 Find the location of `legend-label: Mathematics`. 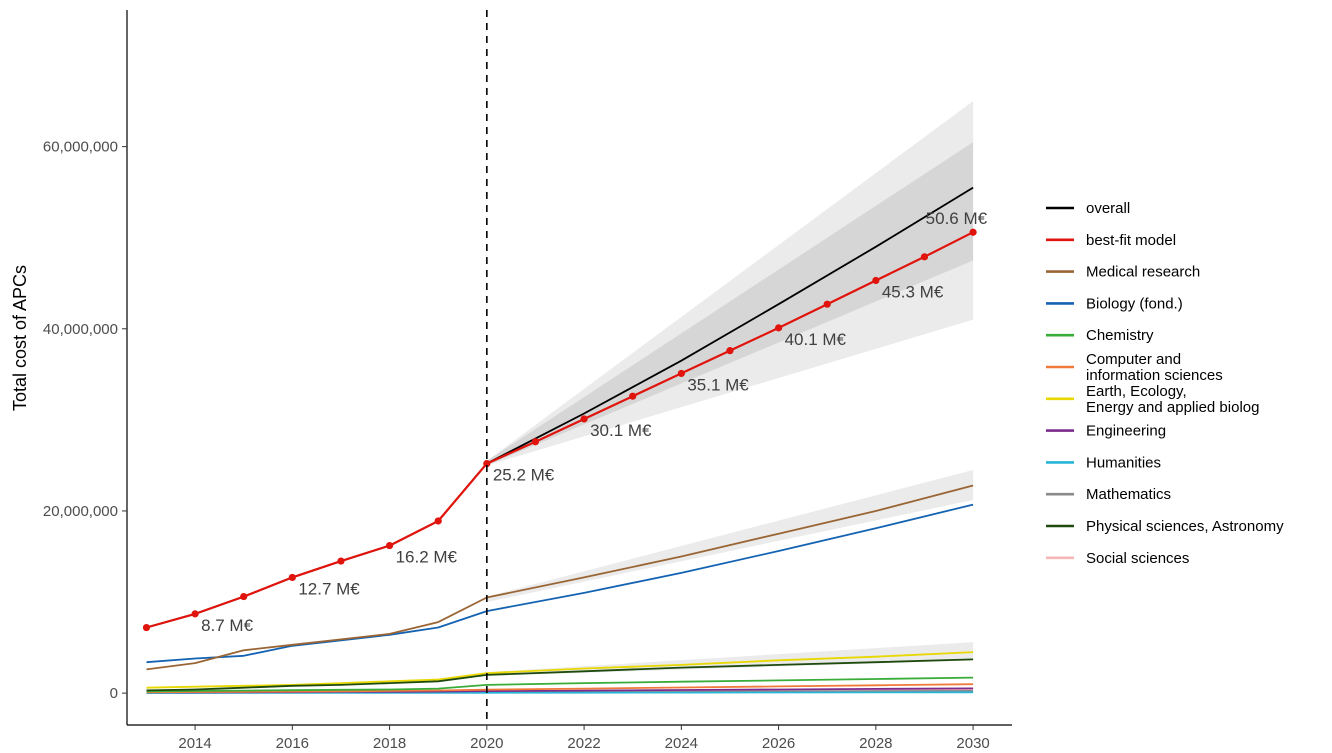

legend-label: Mathematics is located at coordinates (1128, 494).